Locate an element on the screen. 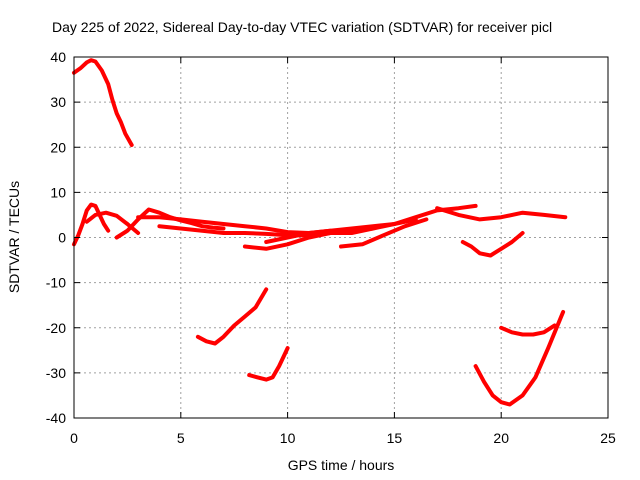 The width and height of the screenshot is (640, 480). y-axis-title: SDTVAR / TECUs is located at coordinates (14, 237).